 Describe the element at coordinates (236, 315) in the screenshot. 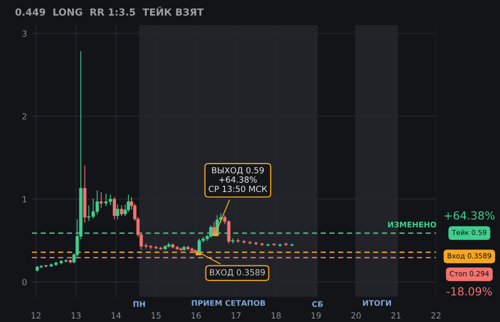

I see `x-tick-label: 17` at that location.